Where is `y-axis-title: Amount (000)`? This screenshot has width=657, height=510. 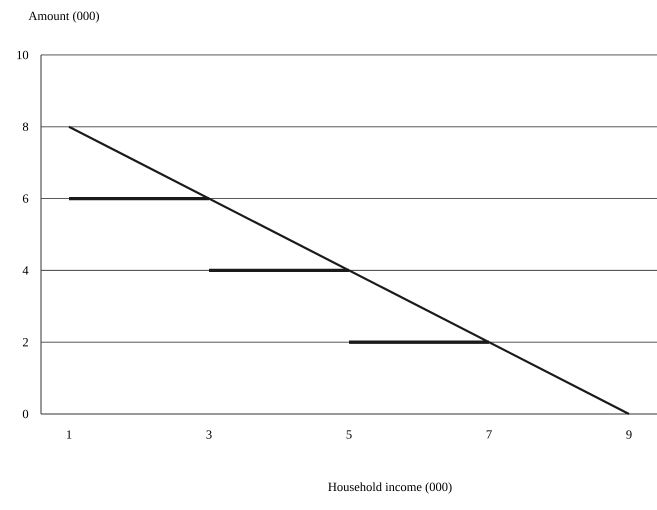
y-axis-title: Amount (000) is located at coordinates (63, 17).